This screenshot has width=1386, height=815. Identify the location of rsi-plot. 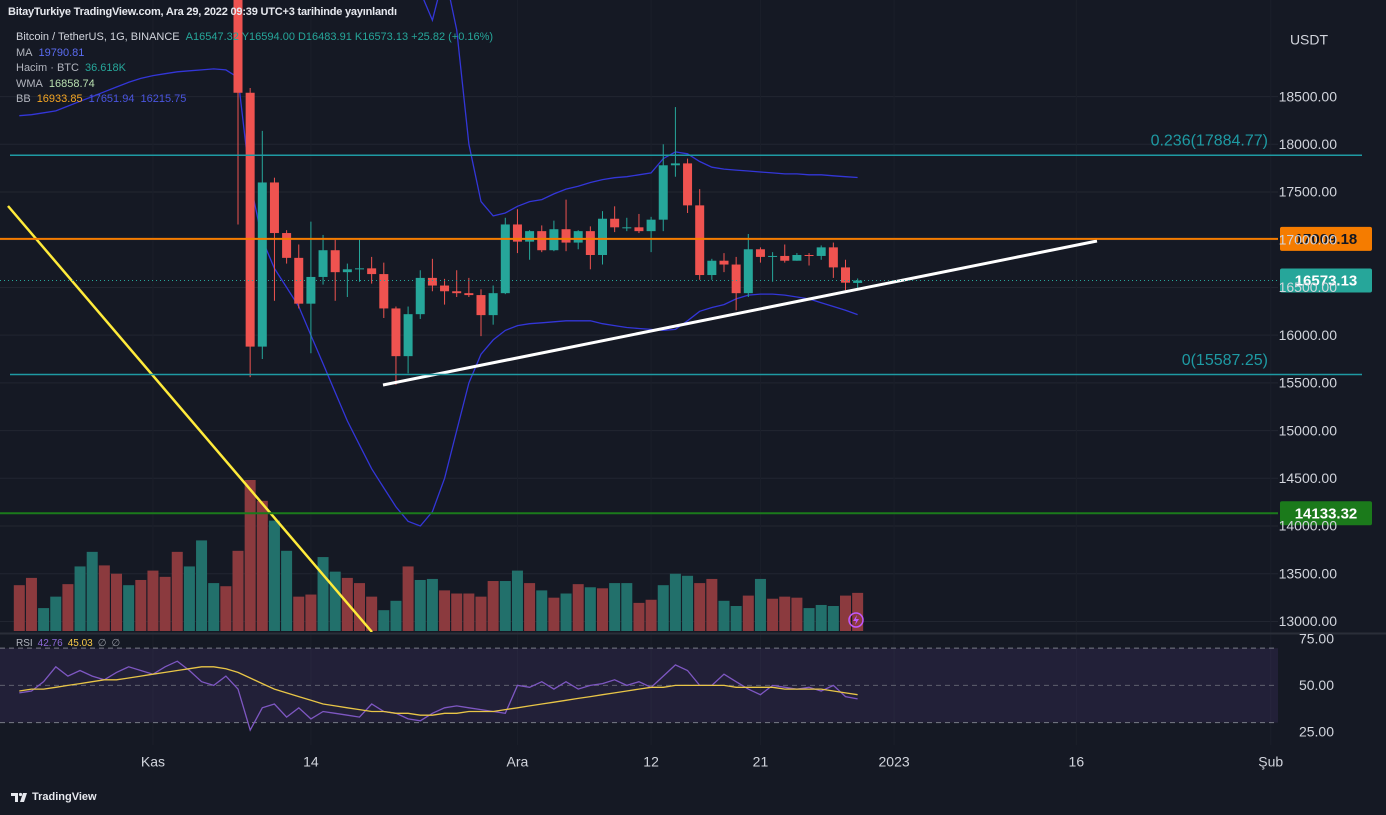
(639, 689).